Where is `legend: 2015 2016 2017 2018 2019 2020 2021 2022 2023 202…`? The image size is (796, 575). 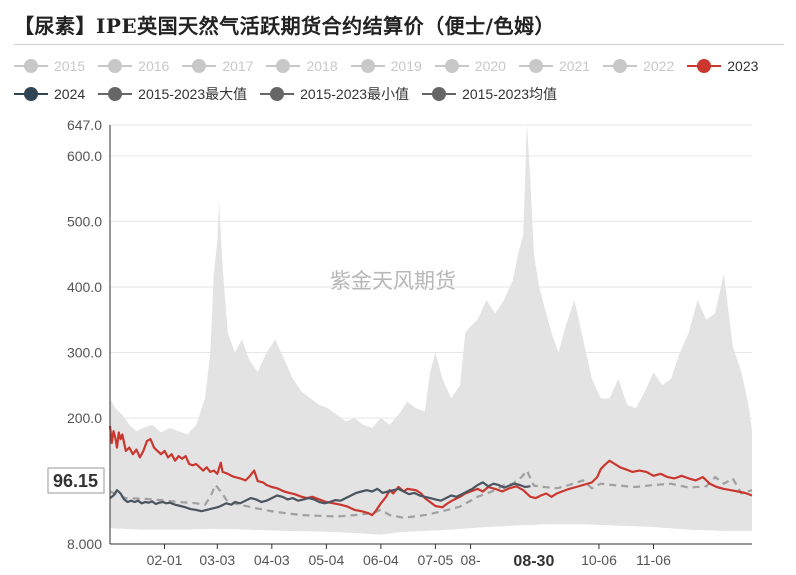
legend: 2015 2016 2017 2018 2019 2020 2021 2022 2023 202… is located at coordinates (401, 80).